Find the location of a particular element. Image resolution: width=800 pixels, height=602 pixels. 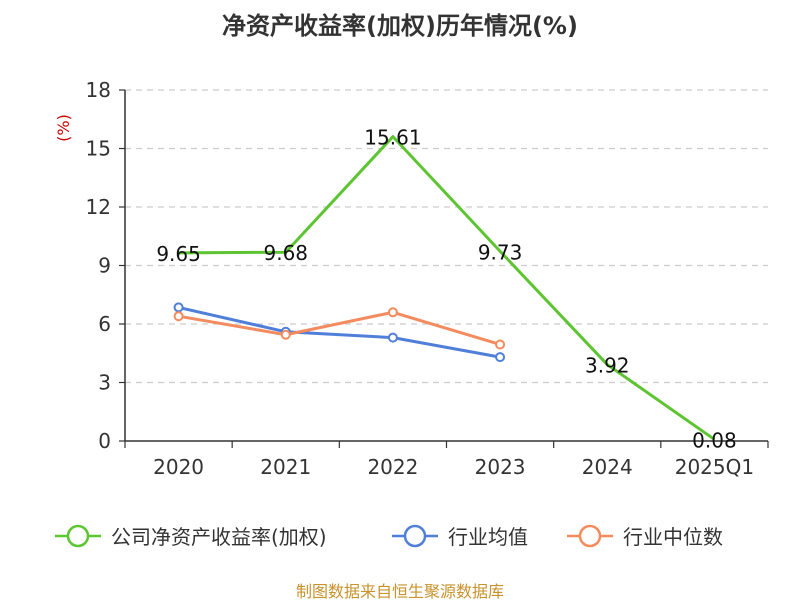

x-tick-label: 2021 is located at coordinates (285, 467).